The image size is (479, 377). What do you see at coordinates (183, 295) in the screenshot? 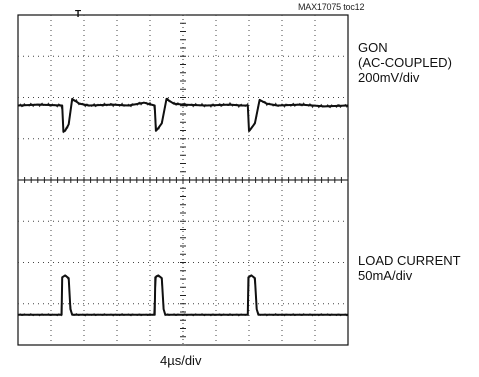
I see `load-current-trace-noise` at bounding box center [183, 295].